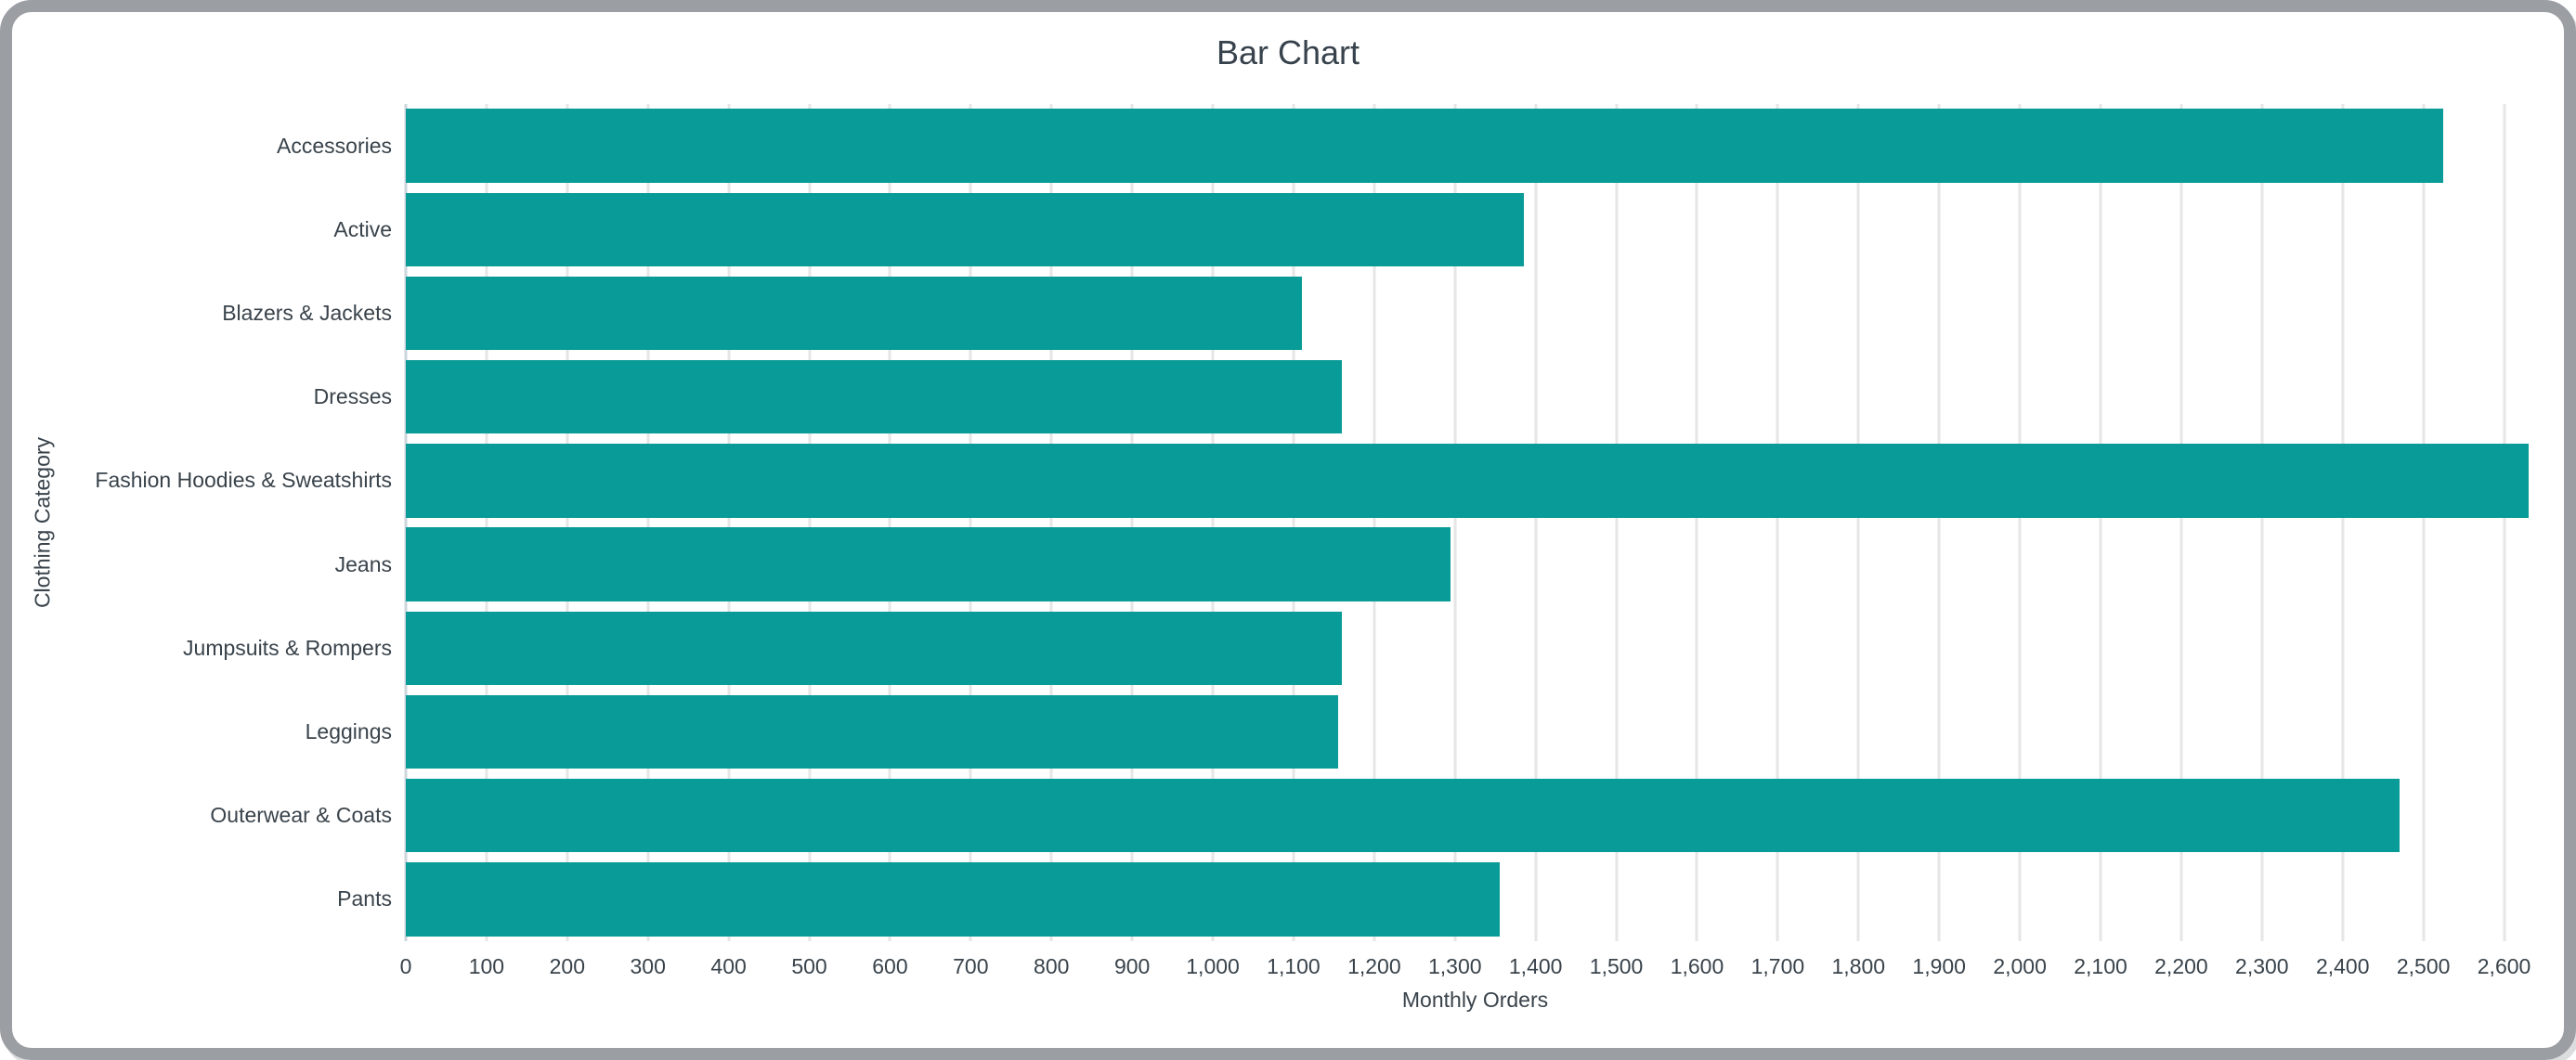  Describe the element at coordinates (307, 313) in the screenshot. I see `category-label: Blazers & Jackets` at that location.